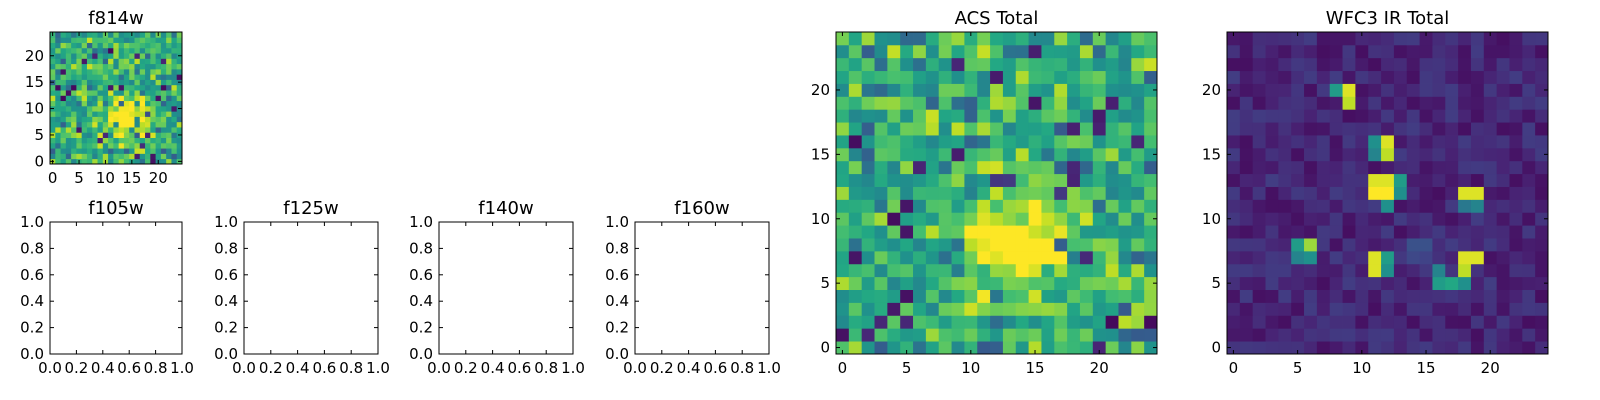 The width and height of the screenshot is (1600, 400). Describe the element at coordinates (1211, 219) in the screenshot. I see `y-tick-label: 10` at that location.